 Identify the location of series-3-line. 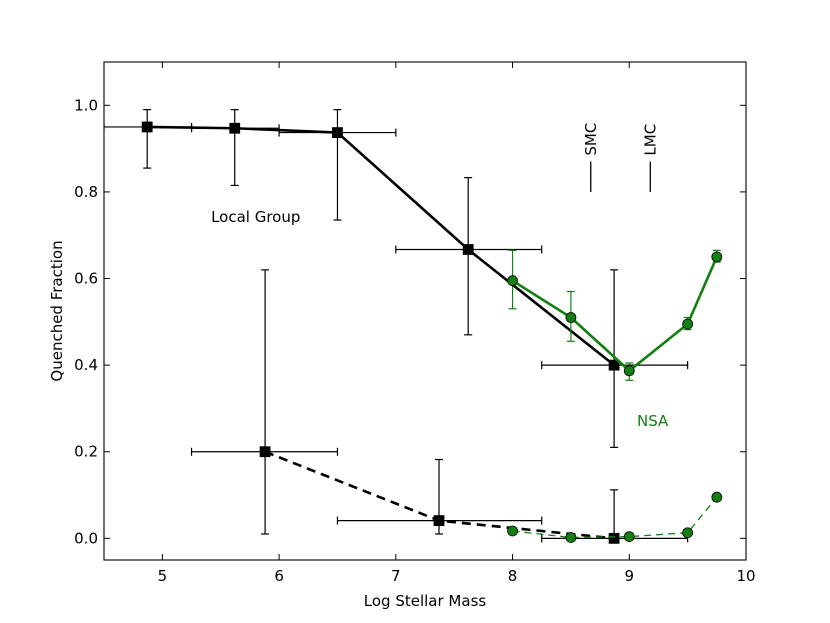
(615, 517).